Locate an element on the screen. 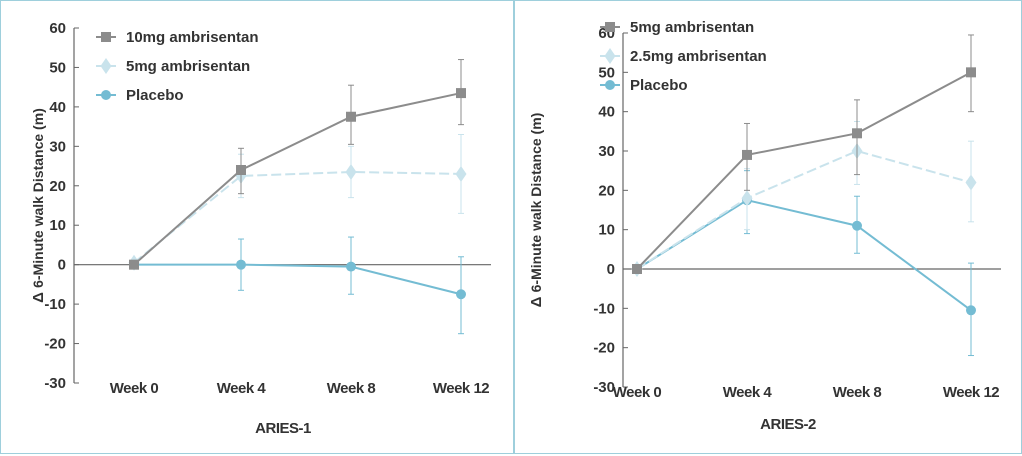 This screenshot has height=456, width=1022. c1-y-axis-label: Δ 6-Minute walk Distance (m) is located at coordinates (536, 210).